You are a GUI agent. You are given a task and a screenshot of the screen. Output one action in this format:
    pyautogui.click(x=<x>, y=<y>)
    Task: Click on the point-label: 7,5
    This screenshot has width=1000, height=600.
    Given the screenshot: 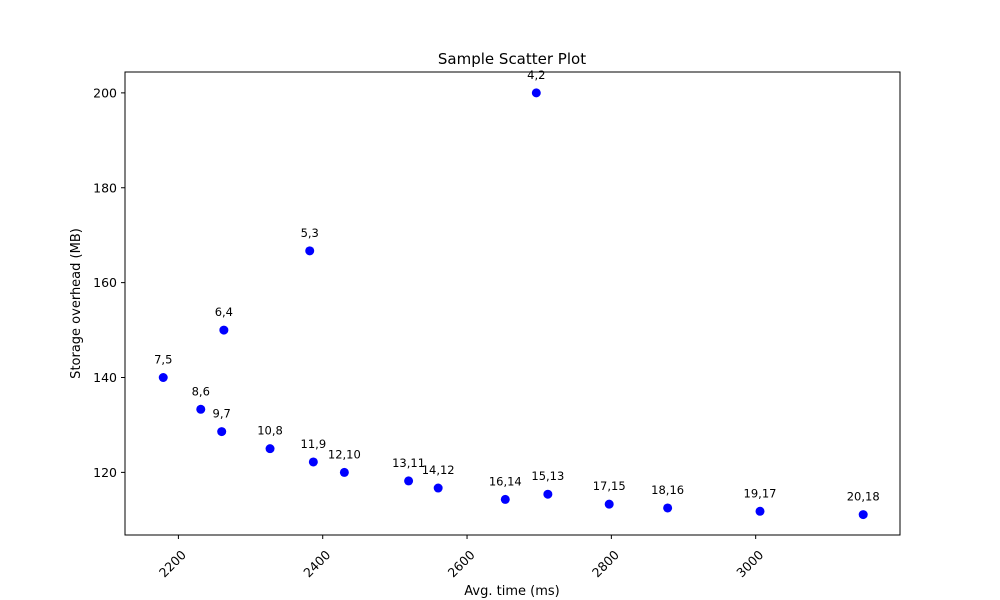 What is the action you would take?
    pyautogui.click(x=163, y=360)
    